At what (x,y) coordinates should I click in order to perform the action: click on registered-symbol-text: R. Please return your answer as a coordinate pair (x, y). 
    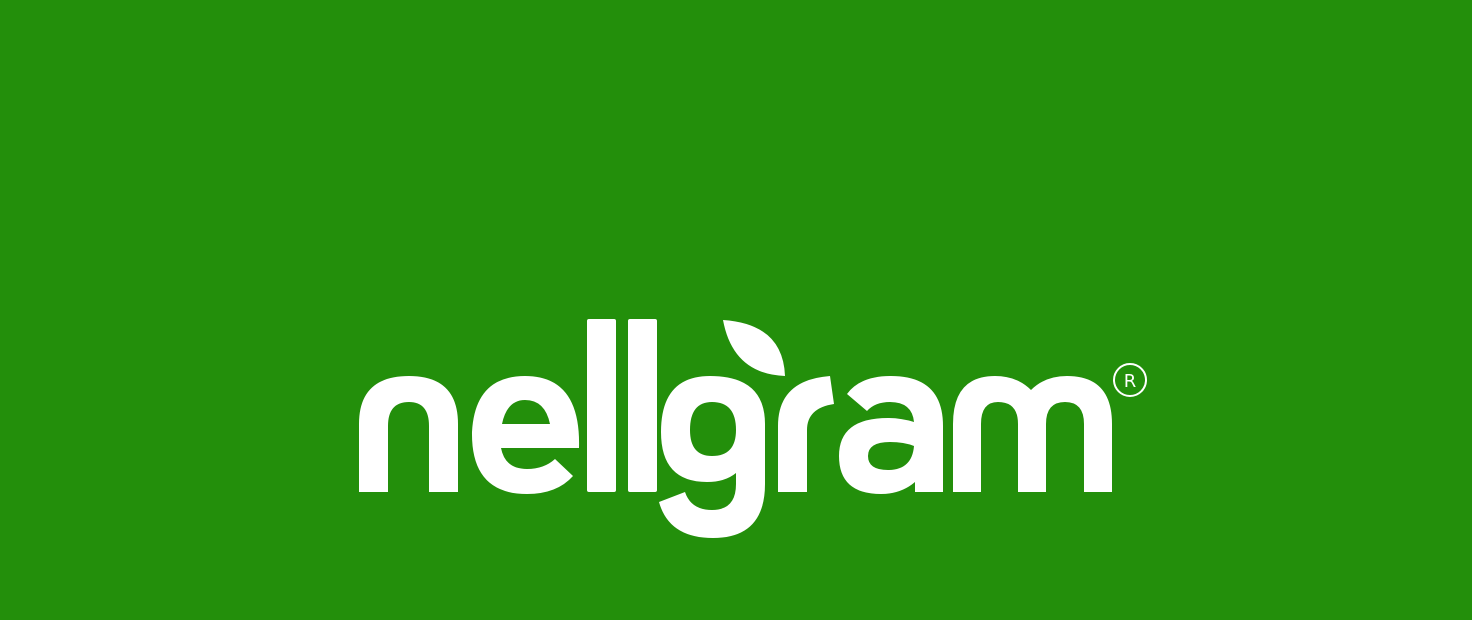
    Looking at the image, I should click on (1130, 381).